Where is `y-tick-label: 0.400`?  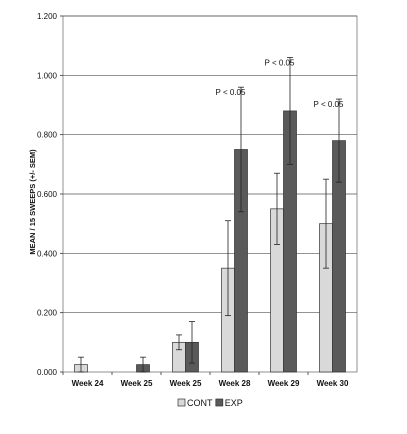 y-tick-label: 0.400 is located at coordinates (47, 253).